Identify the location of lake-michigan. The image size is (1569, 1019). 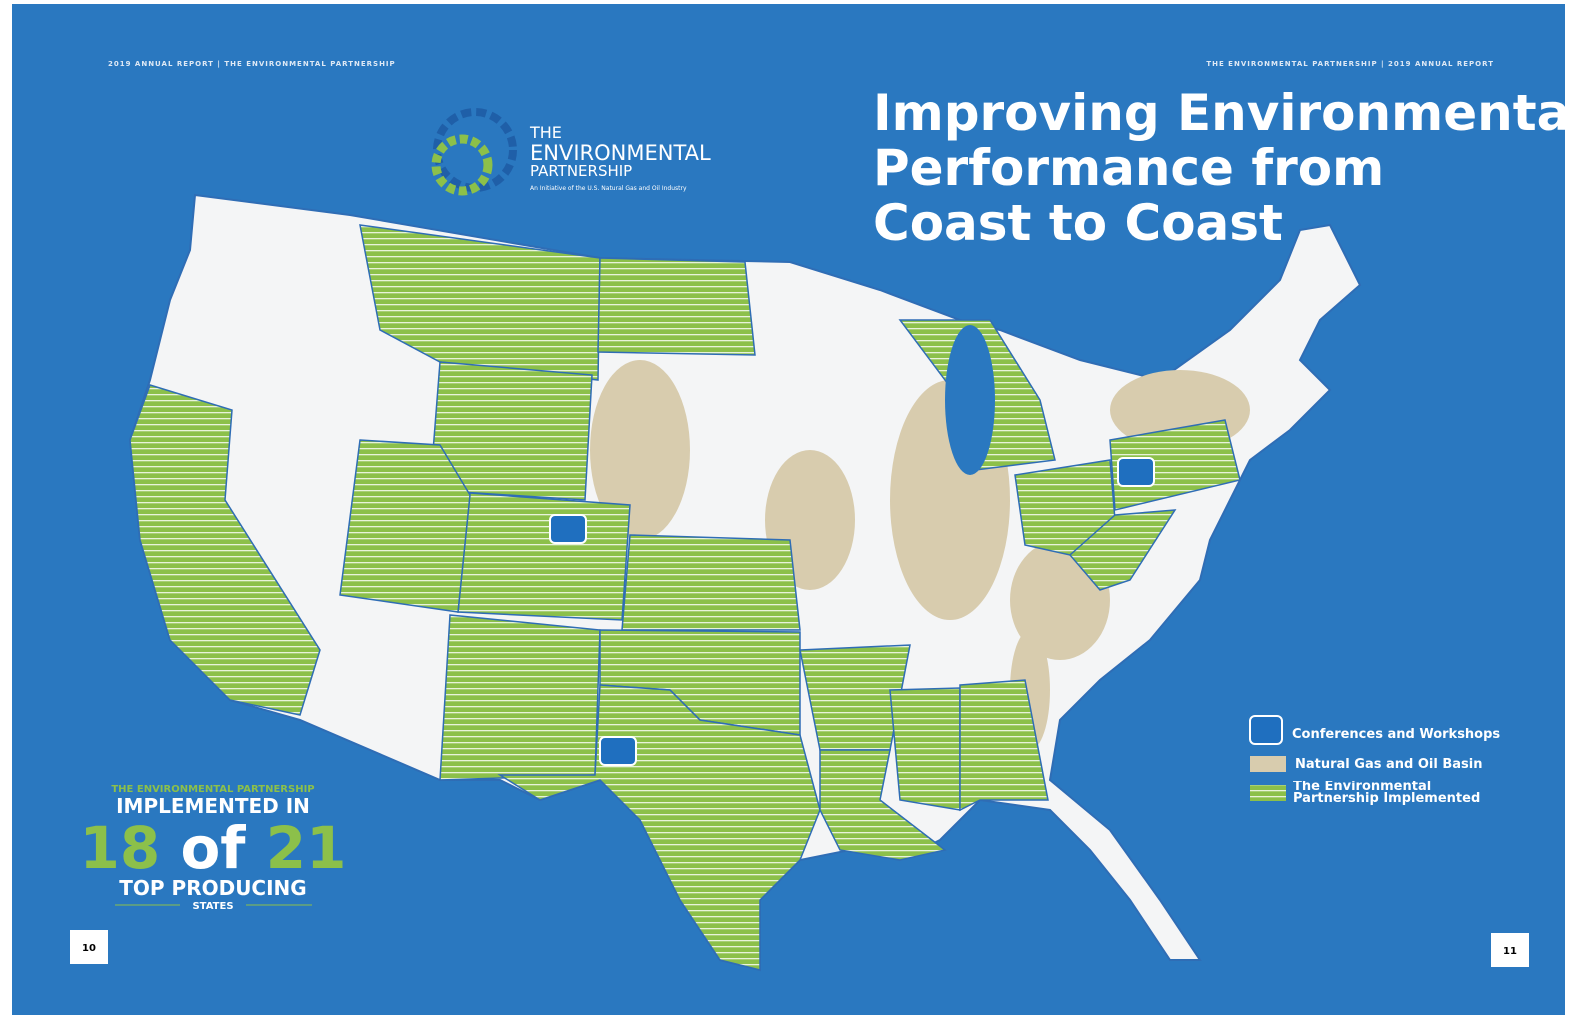
(970, 400).